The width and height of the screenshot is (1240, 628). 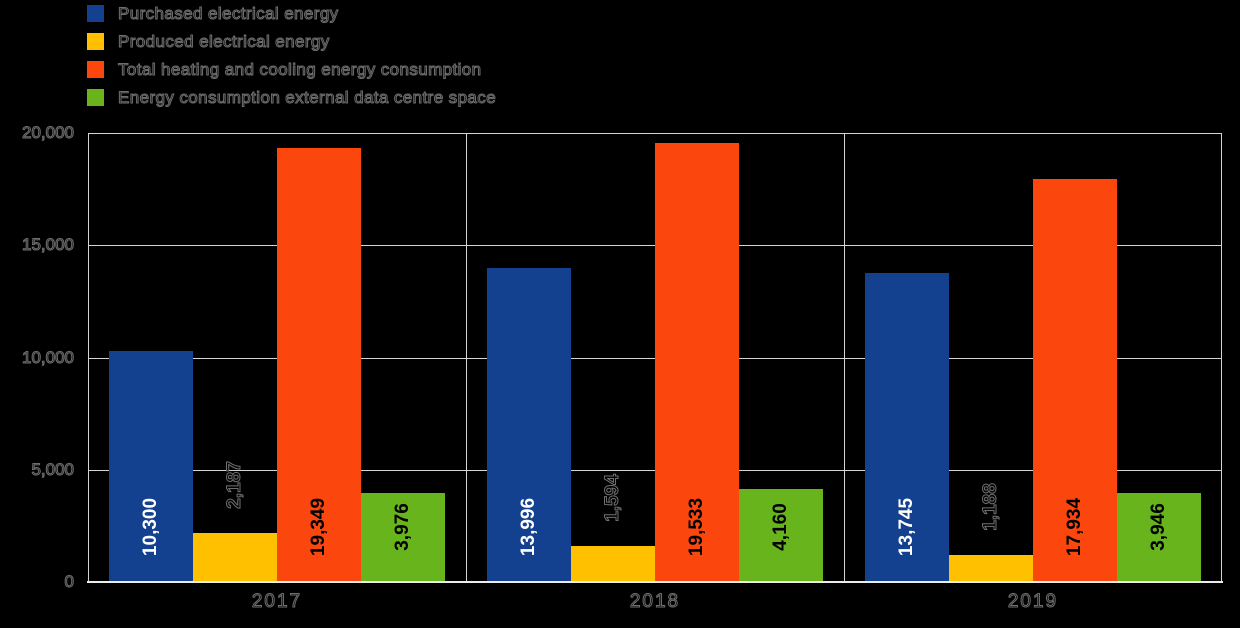 What do you see at coordinates (655, 133) in the screenshot?
I see `plot-top-border` at bounding box center [655, 133].